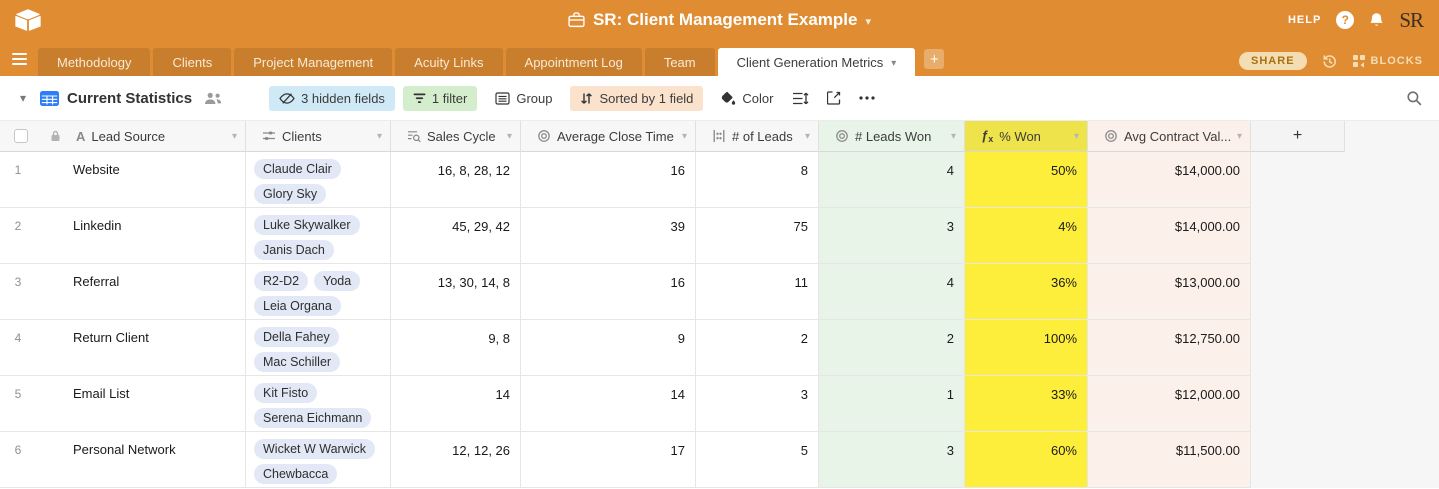 The width and height of the screenshot is (1439, 489). Describe the element at coordinates (833, 98) in the screenshot. I see `share-view-icon` at that location.